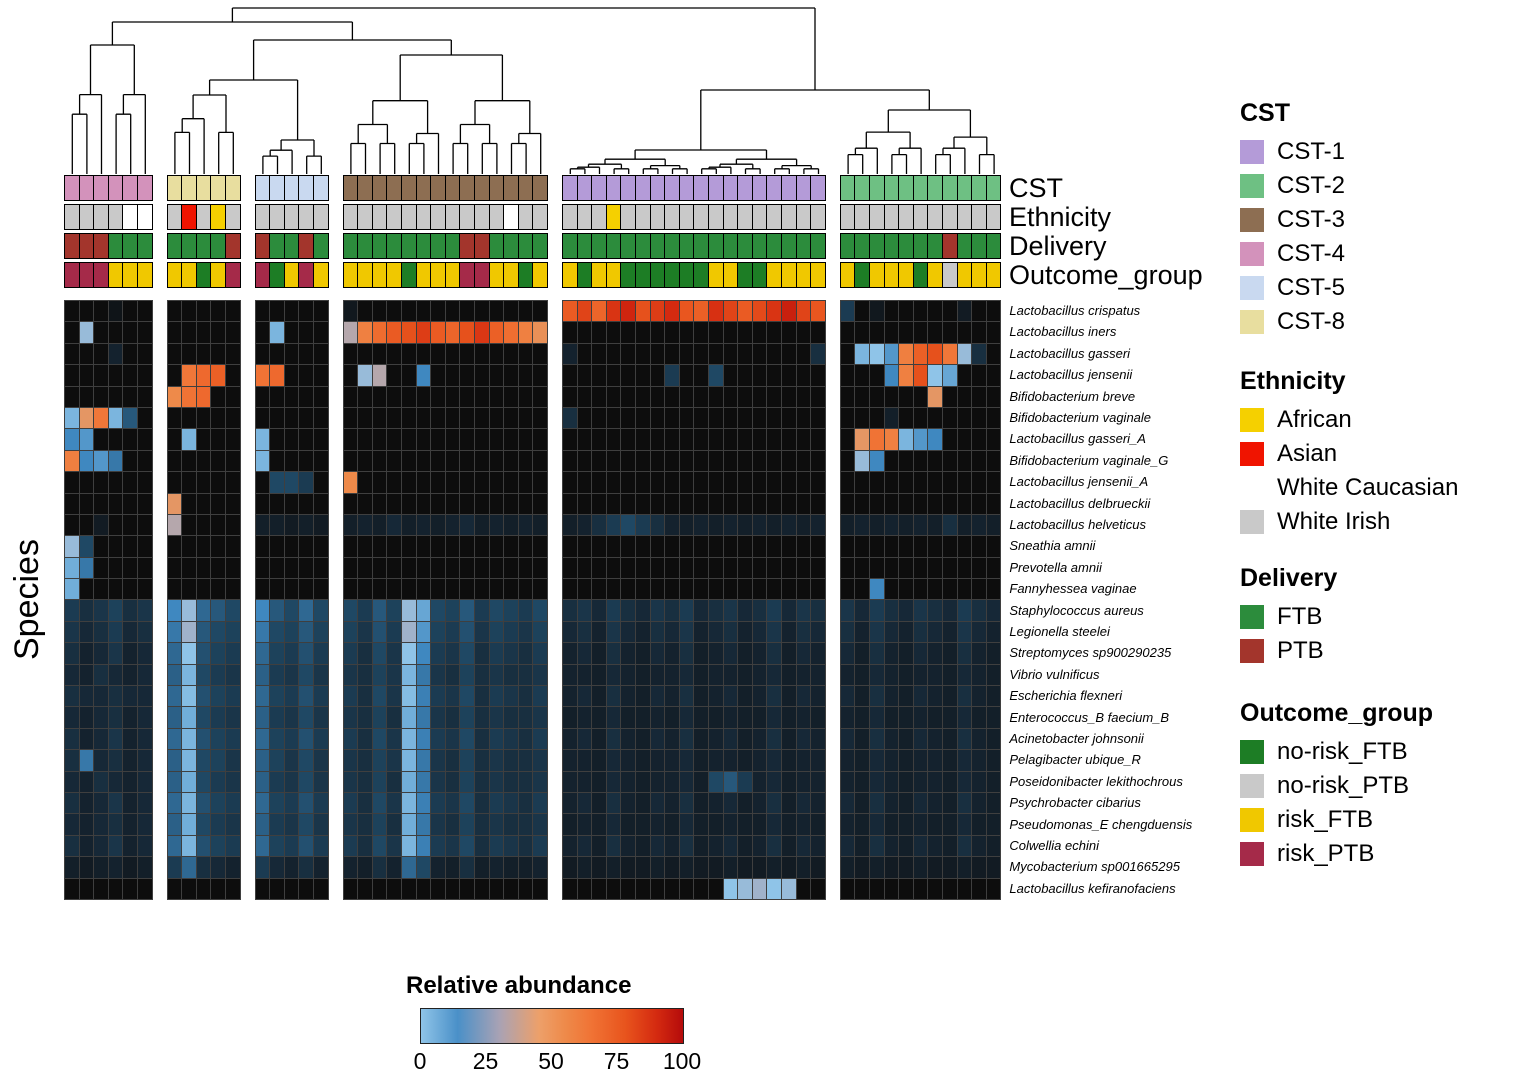 Image resolution: width=1519 pixels, height=1092 pixels. I want to click on annotation-label-cst: CST, so click(1036, 188).